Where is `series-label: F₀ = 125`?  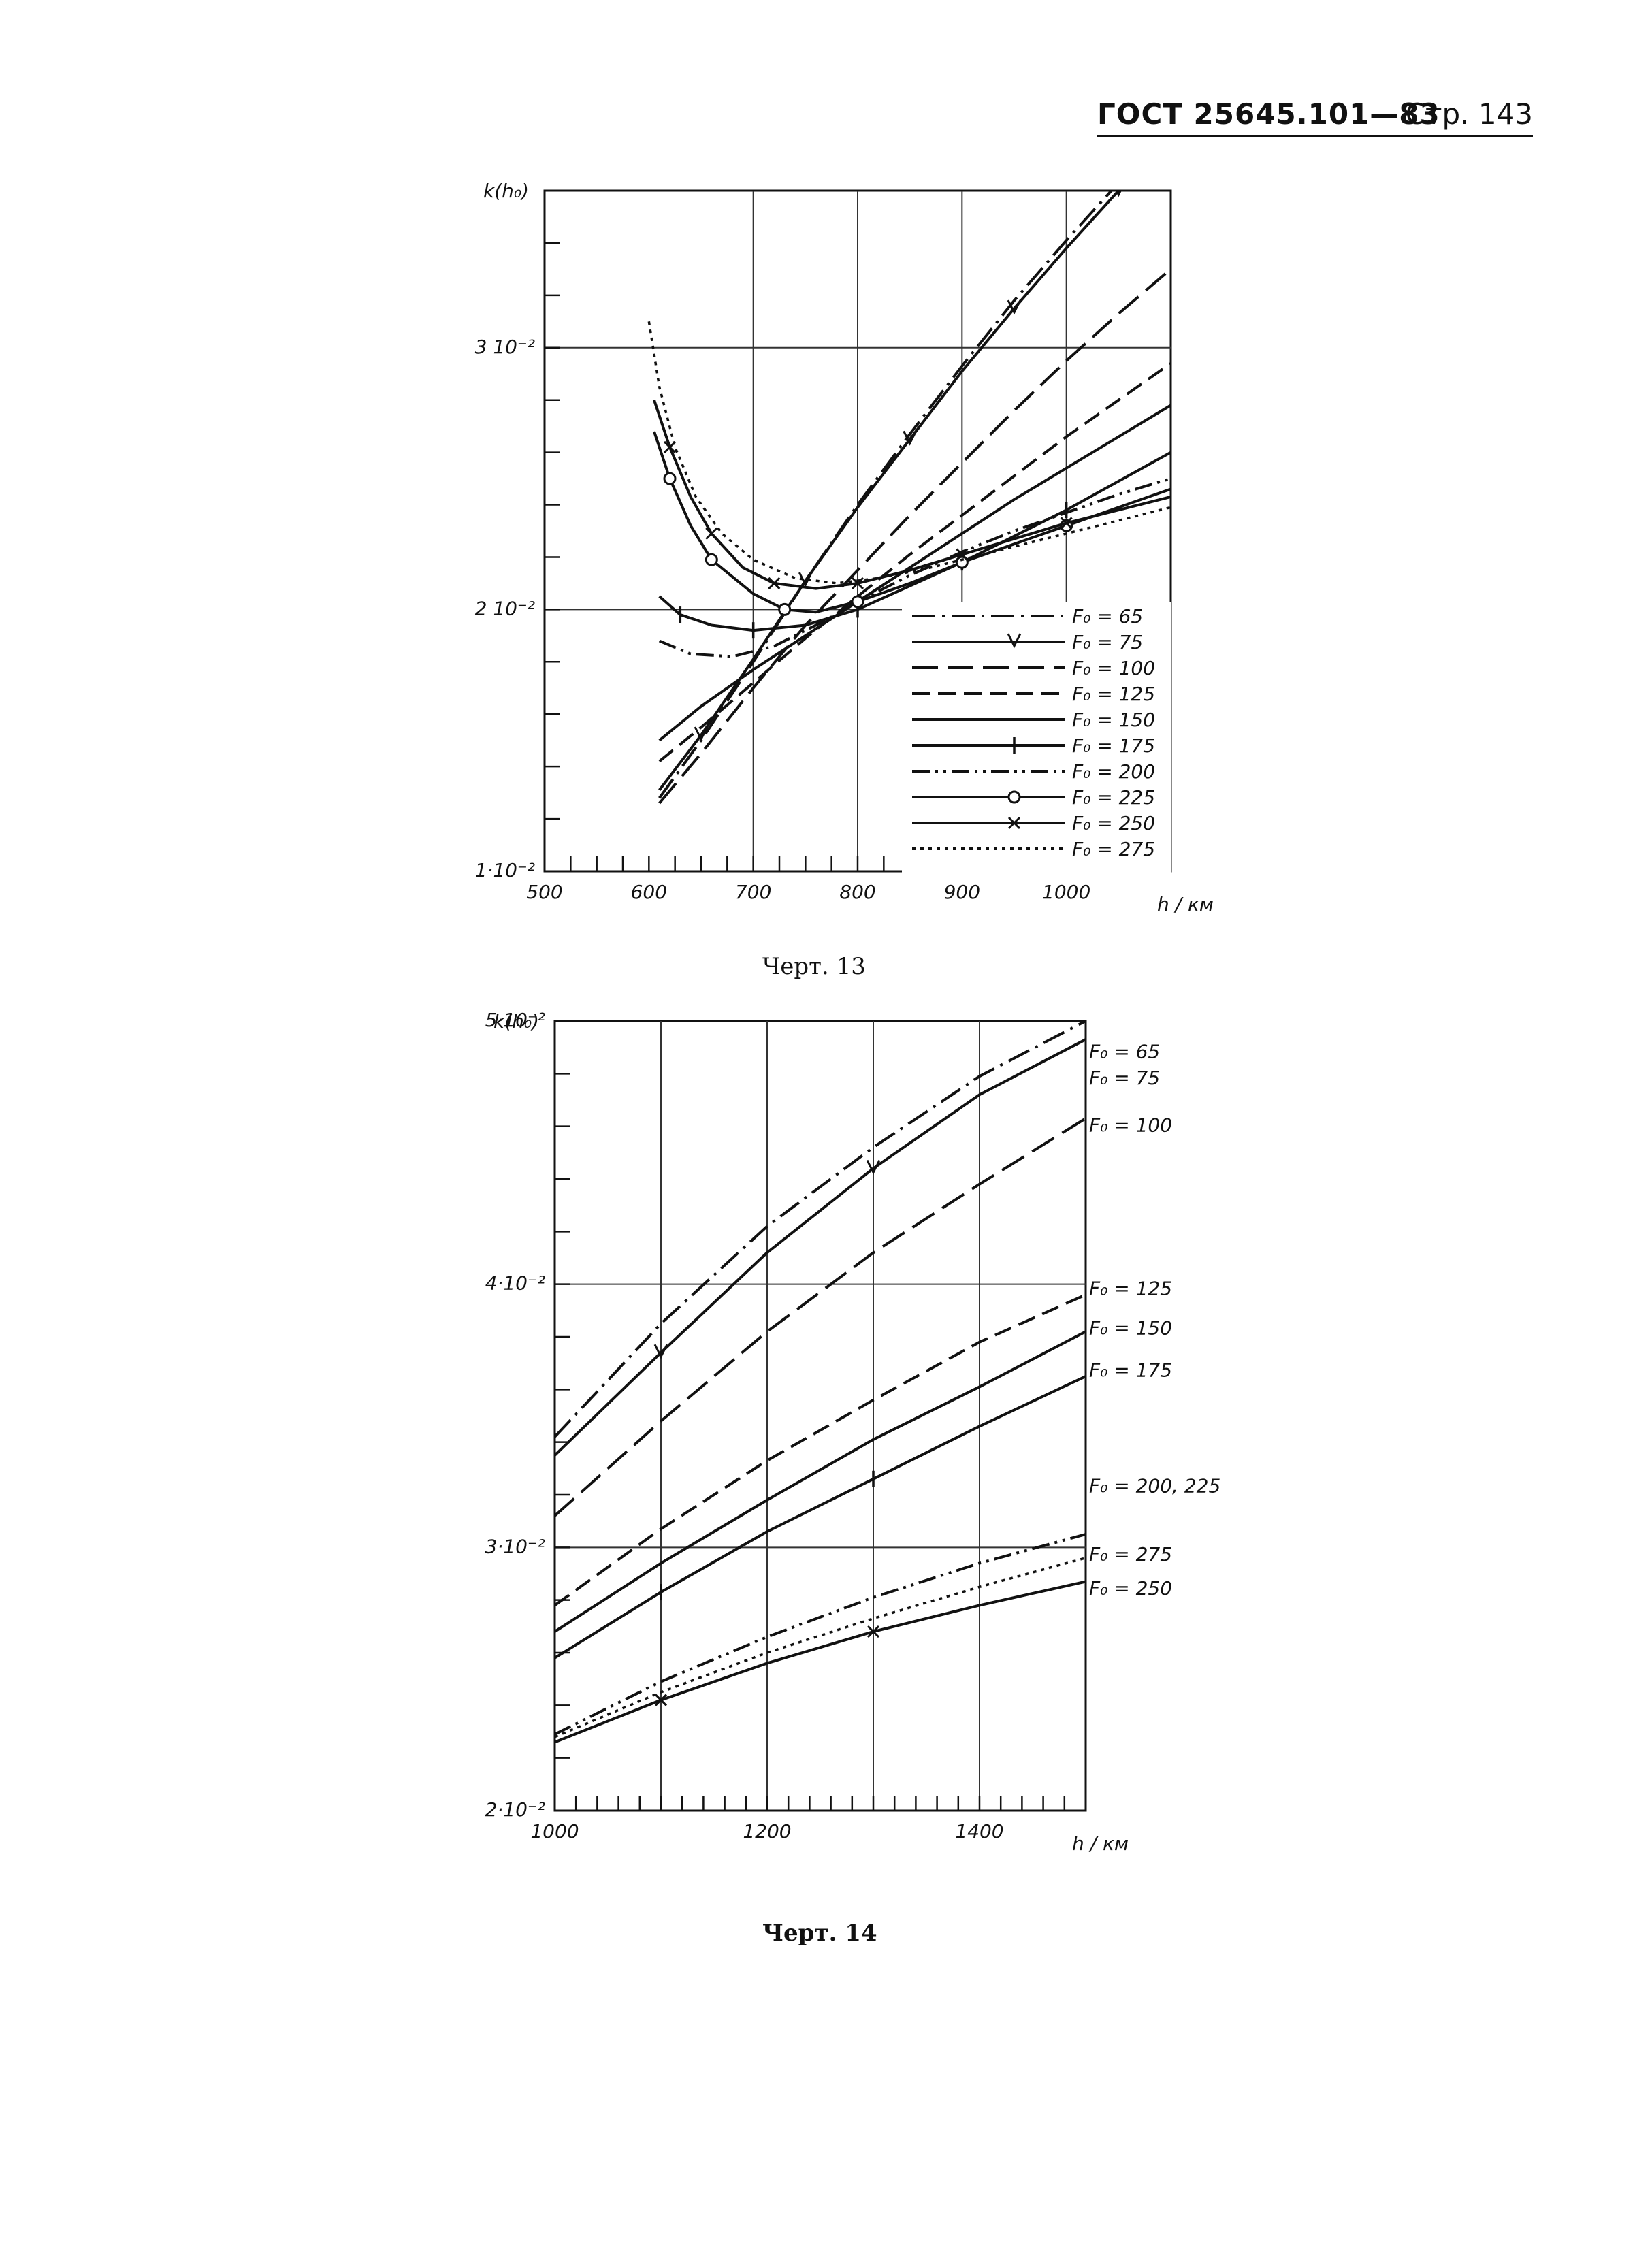
series-label: F₀ = 125 is located at coordinates (1130, 1288).